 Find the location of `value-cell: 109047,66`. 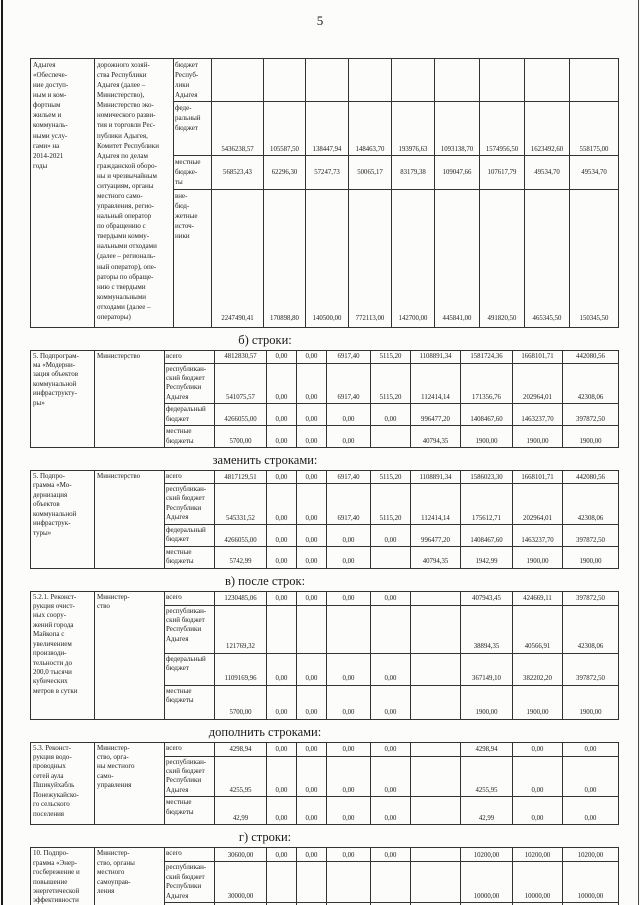

value-cell: 109047,66 is located at coordinates (457, 172).